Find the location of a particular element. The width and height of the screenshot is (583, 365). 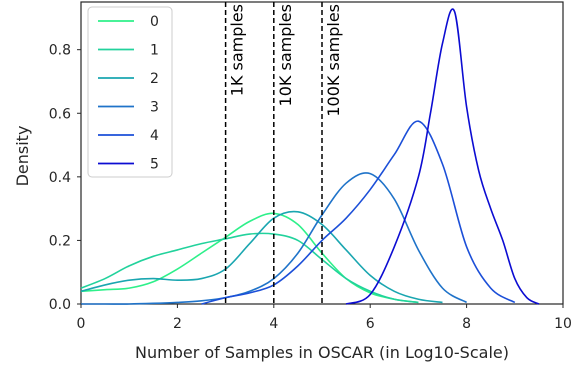

legend-label-4: 4 is located at coordinates (154, 136).